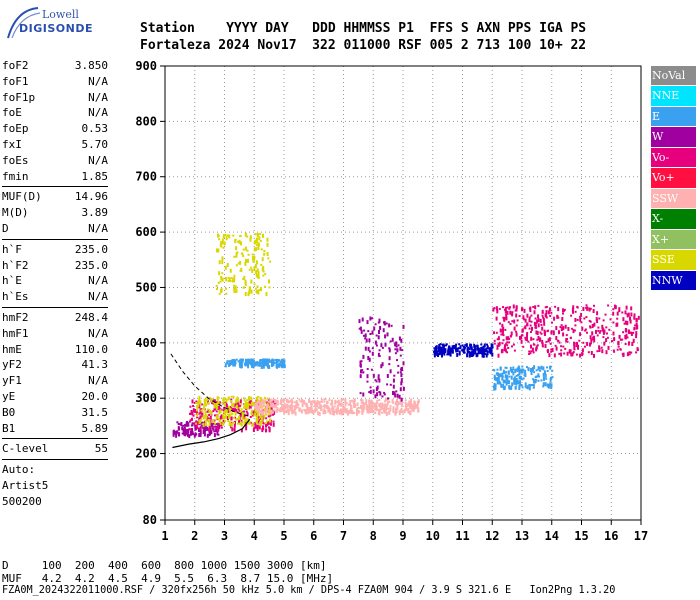  What do you see at coordinates (55, 161) in the screenshot?
I see `param-row: foEs N/A` at bounding box center [55, 161].